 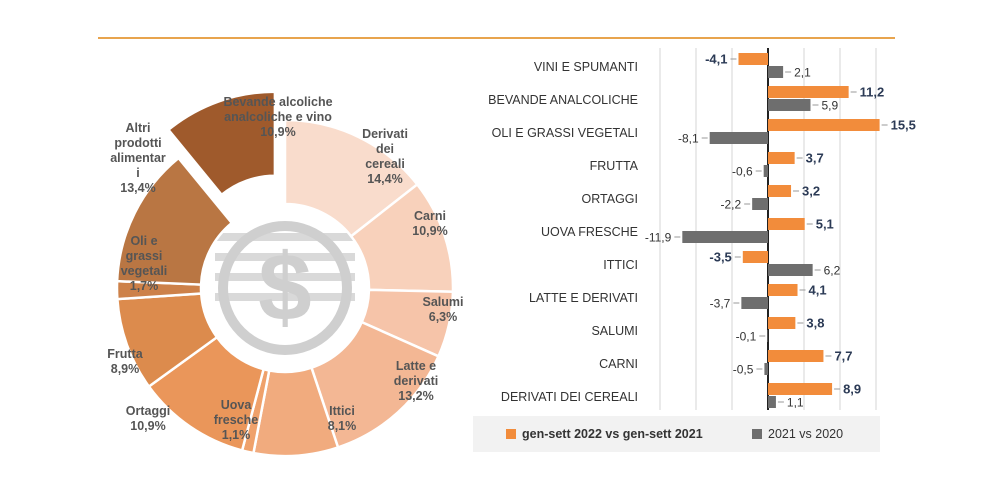 I want to click on bar-2022-bevande-analcoliche, so click(x=808, y=92).